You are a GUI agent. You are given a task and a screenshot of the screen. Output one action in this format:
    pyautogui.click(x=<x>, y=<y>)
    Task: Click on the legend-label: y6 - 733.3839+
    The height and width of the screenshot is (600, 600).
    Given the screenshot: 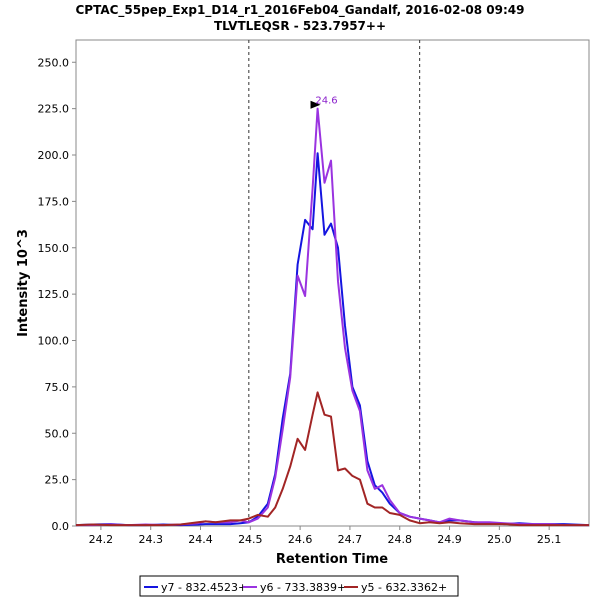 What is the action you would take?
    pyautogui.click(x=303, y=587)
    